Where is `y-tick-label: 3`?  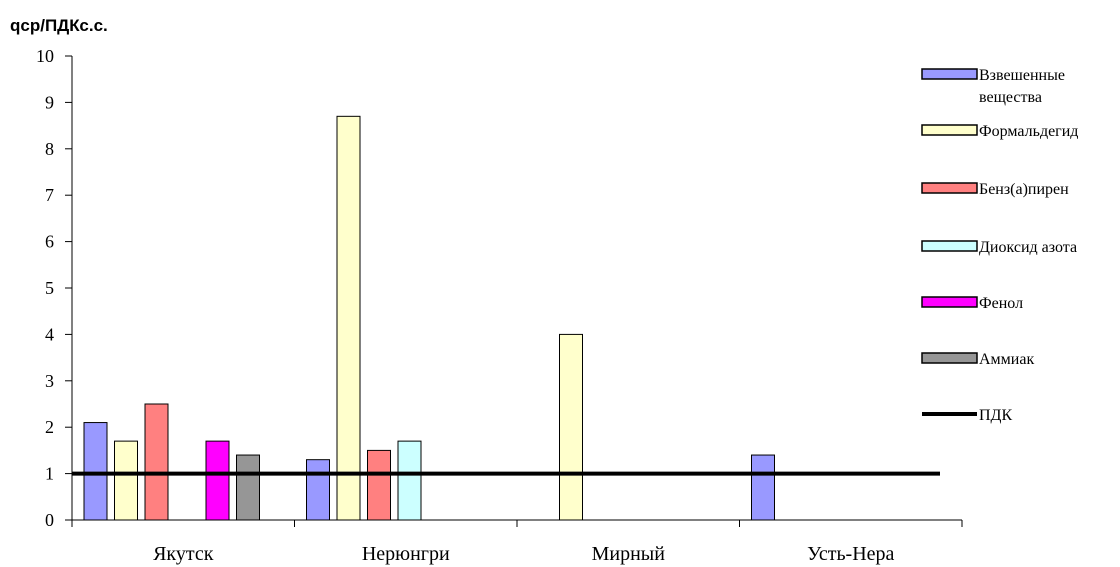 y-tick-label: 3 is located at coordinates (49, 381).